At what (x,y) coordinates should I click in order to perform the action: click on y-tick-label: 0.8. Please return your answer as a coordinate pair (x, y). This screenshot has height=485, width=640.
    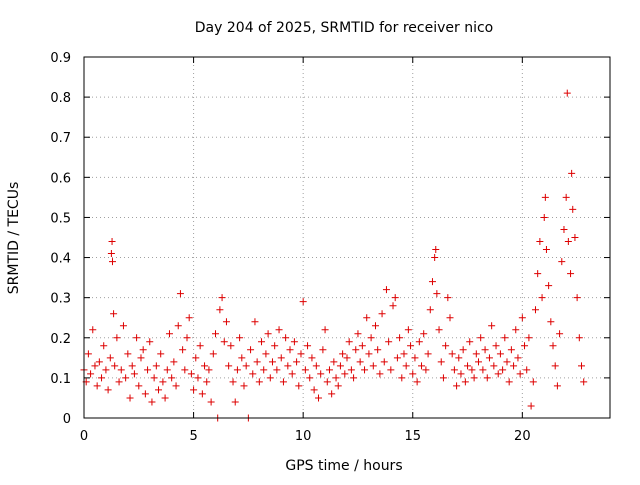
    Looking at the image, I should click on (60, 98).